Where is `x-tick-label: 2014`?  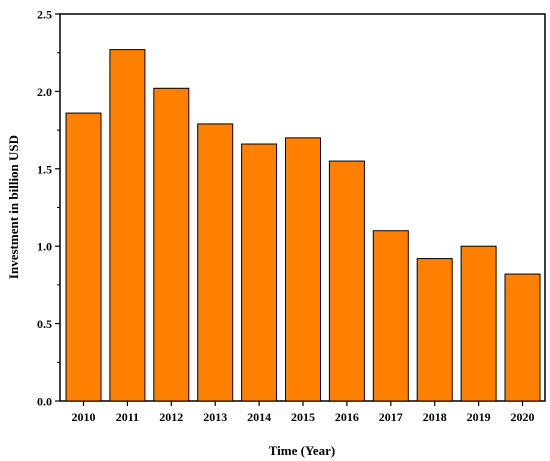
x-tick-label: 2014 is located at coordinates (259, 417).